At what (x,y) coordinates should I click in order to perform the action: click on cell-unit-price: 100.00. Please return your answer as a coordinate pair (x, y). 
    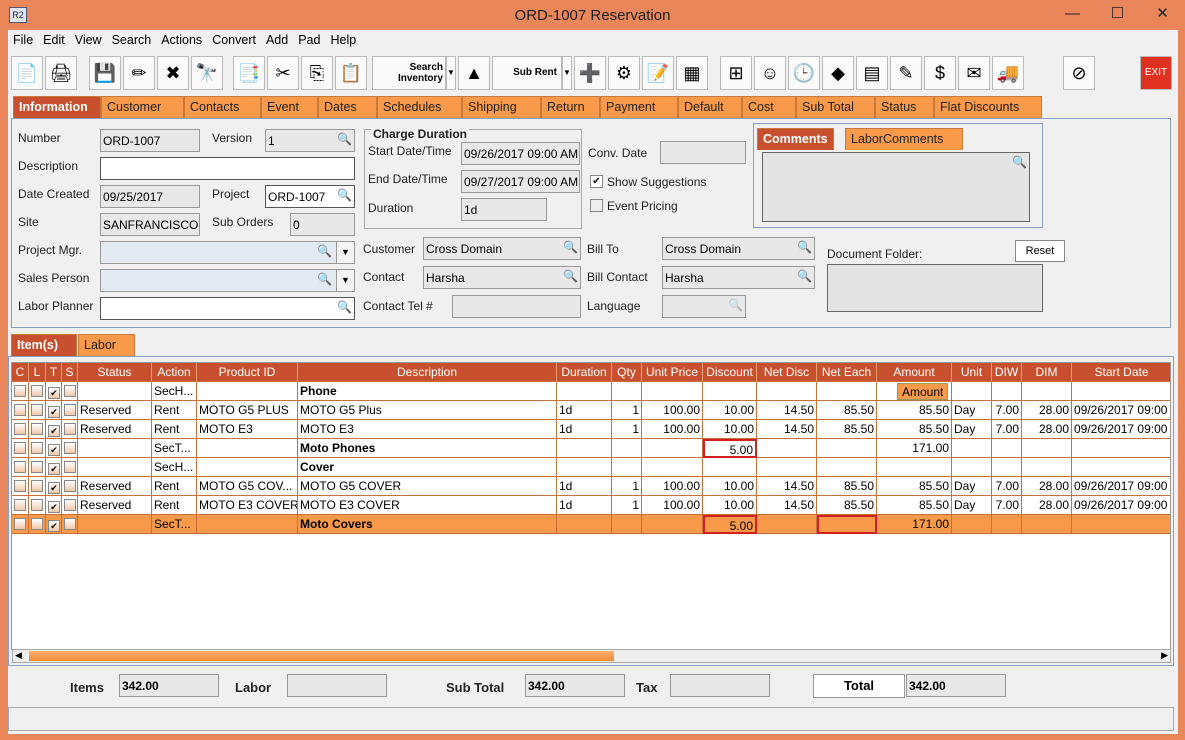
    Looking at the image, I should click on (672, 505).